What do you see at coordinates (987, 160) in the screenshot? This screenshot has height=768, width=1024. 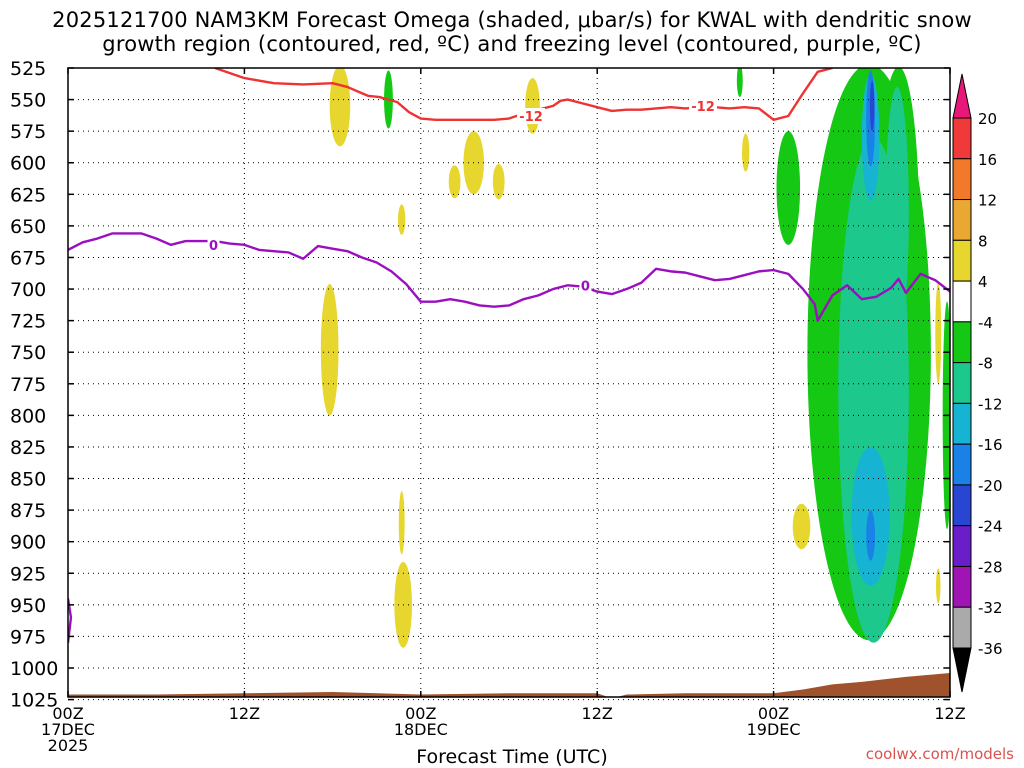 I see `colorbar-label: 16` at bounding box center [987, 160].